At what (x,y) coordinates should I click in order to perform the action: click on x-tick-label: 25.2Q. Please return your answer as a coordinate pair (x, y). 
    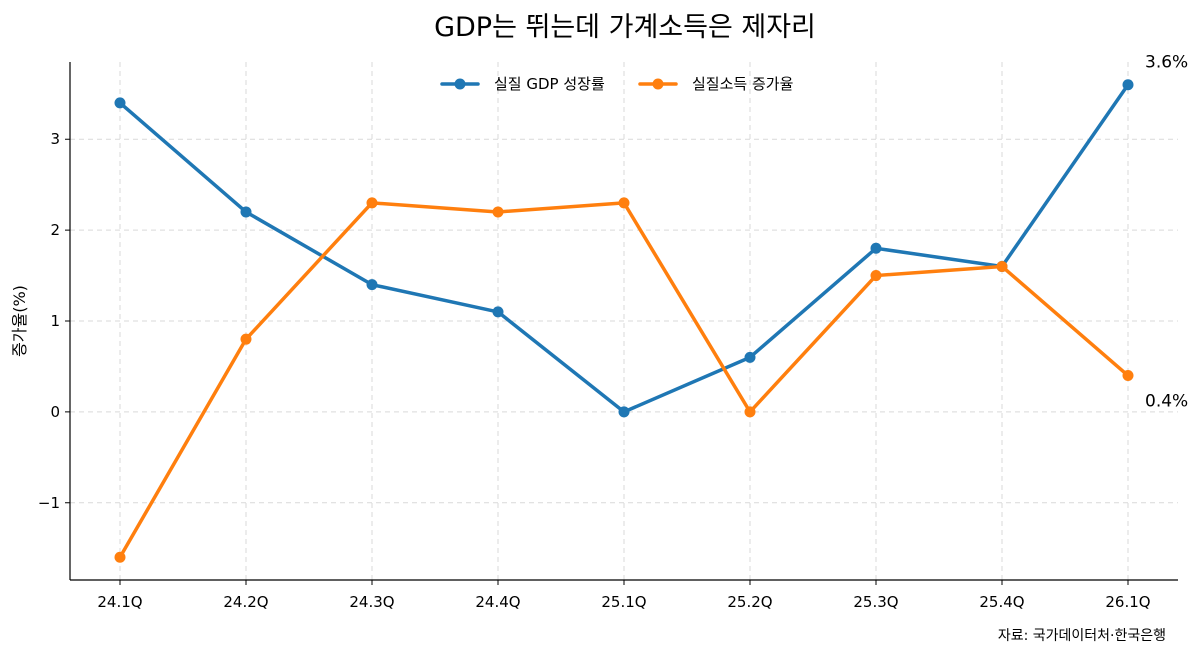
    Looking at the image, I should click on (749, 602).